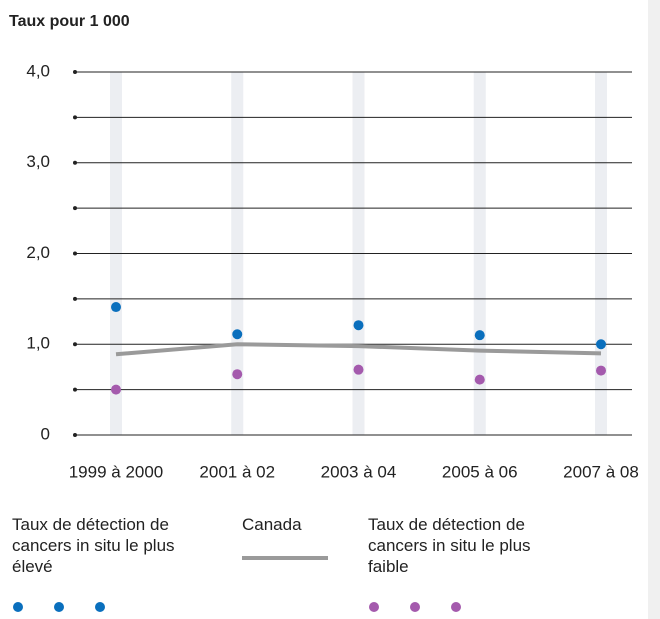 Image resolution: width=660 pixels, height=619 pixels. Describe the element at coordinates (38, 252) in the screenshot. I see `y-tick-label: 2,0` at that location.